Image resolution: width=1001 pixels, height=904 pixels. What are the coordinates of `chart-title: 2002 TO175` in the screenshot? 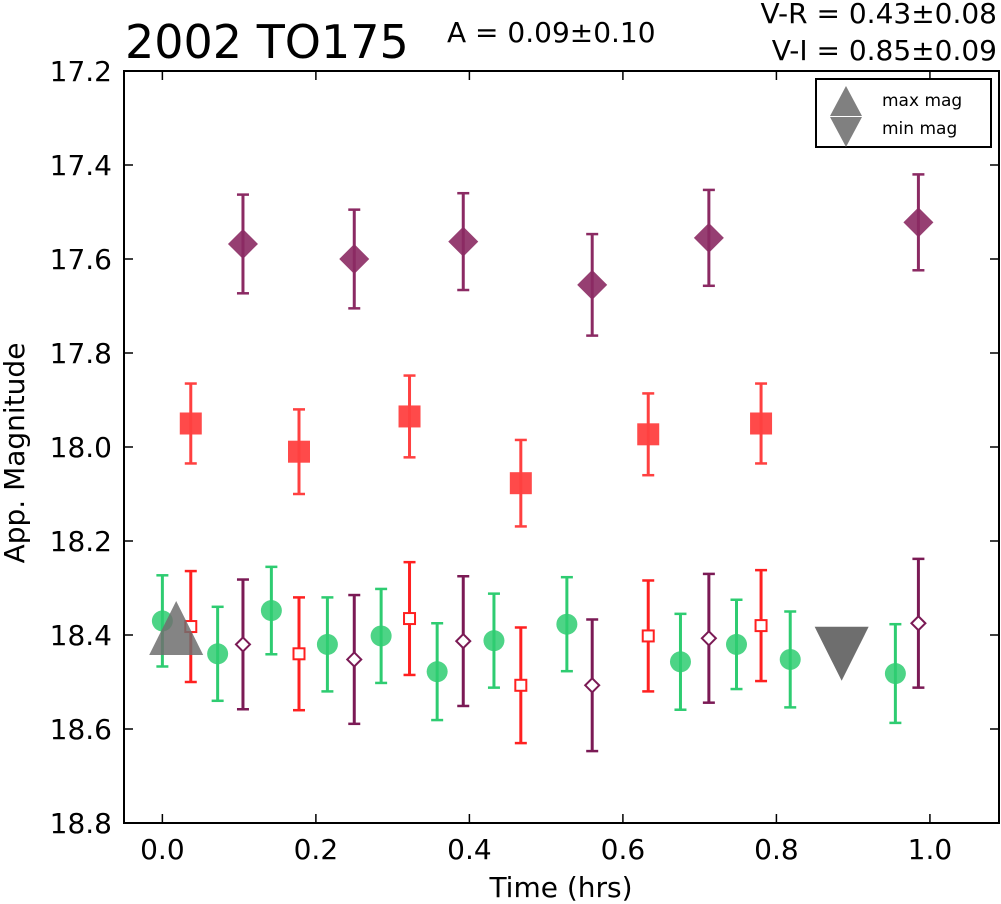 It's located at (267, 42).